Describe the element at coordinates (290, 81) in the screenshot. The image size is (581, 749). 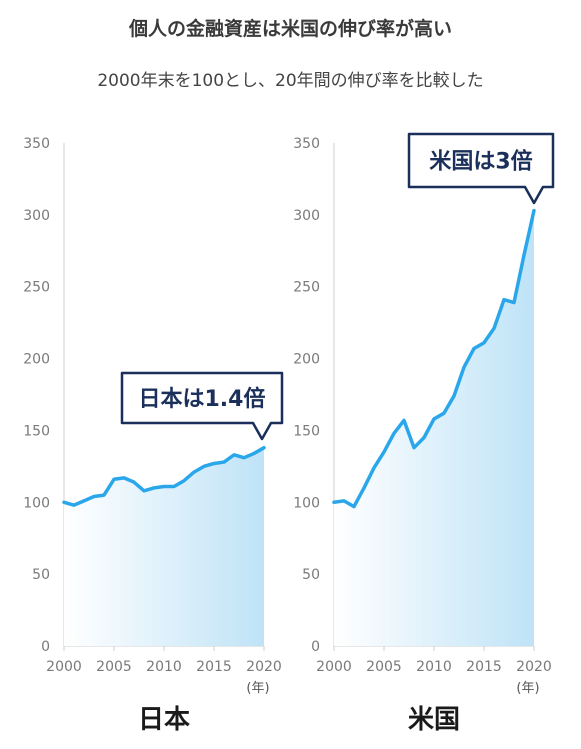
I see `page-subtitle: 2000年末を100とし、20年間の伸び率を比較した` at that location.